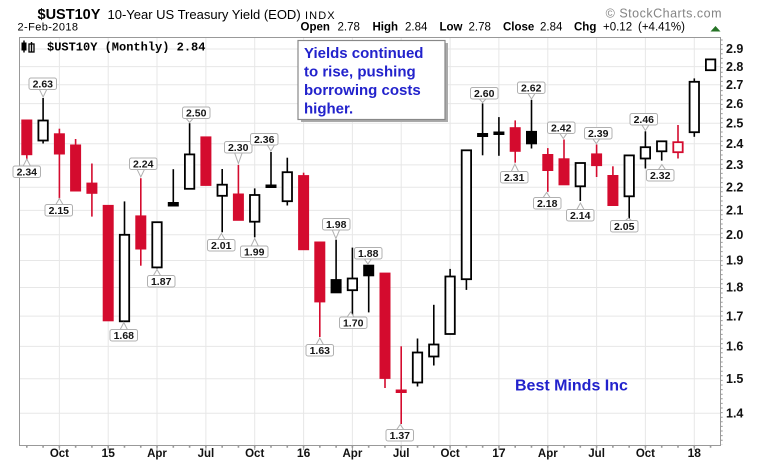  Describe the element at coordinates (734, 104) in the screenshot. I see `svg-text: 2.6` at that location.